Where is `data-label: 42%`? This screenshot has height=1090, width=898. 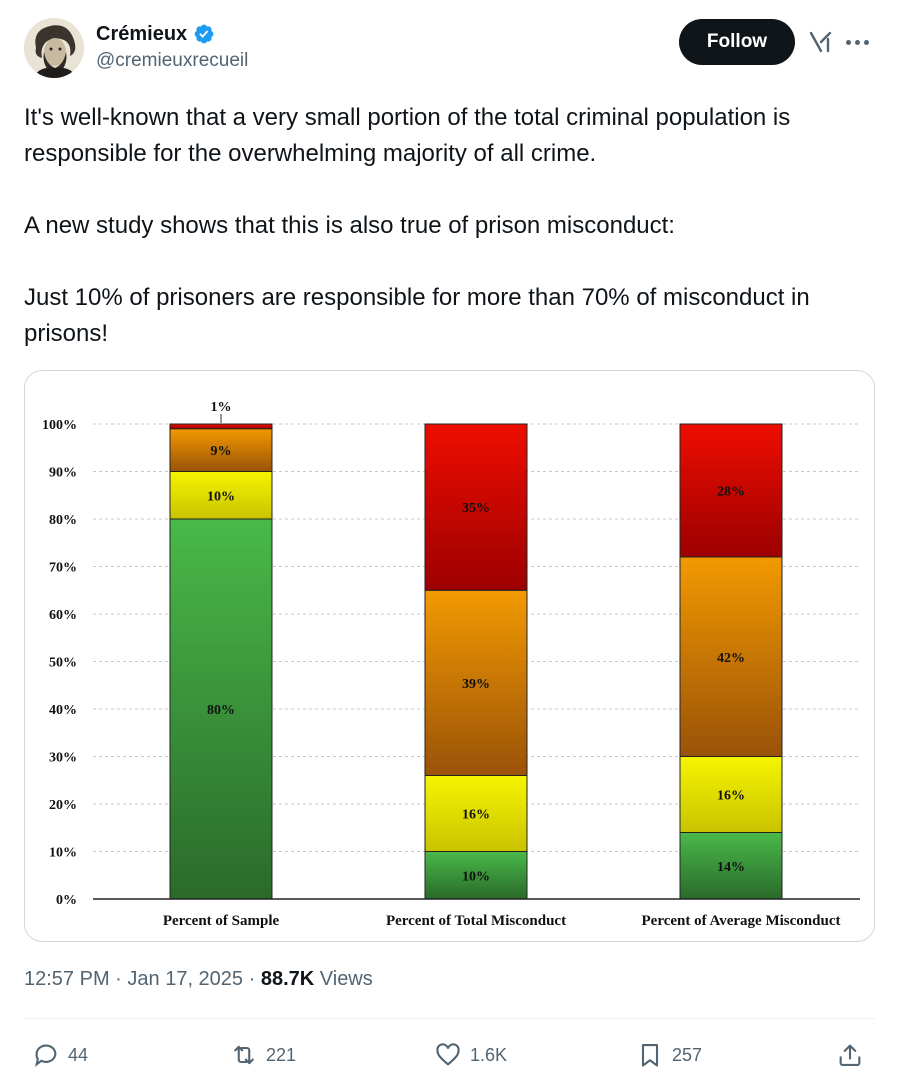
data-label: 42% is located at coordinates (731, 658).